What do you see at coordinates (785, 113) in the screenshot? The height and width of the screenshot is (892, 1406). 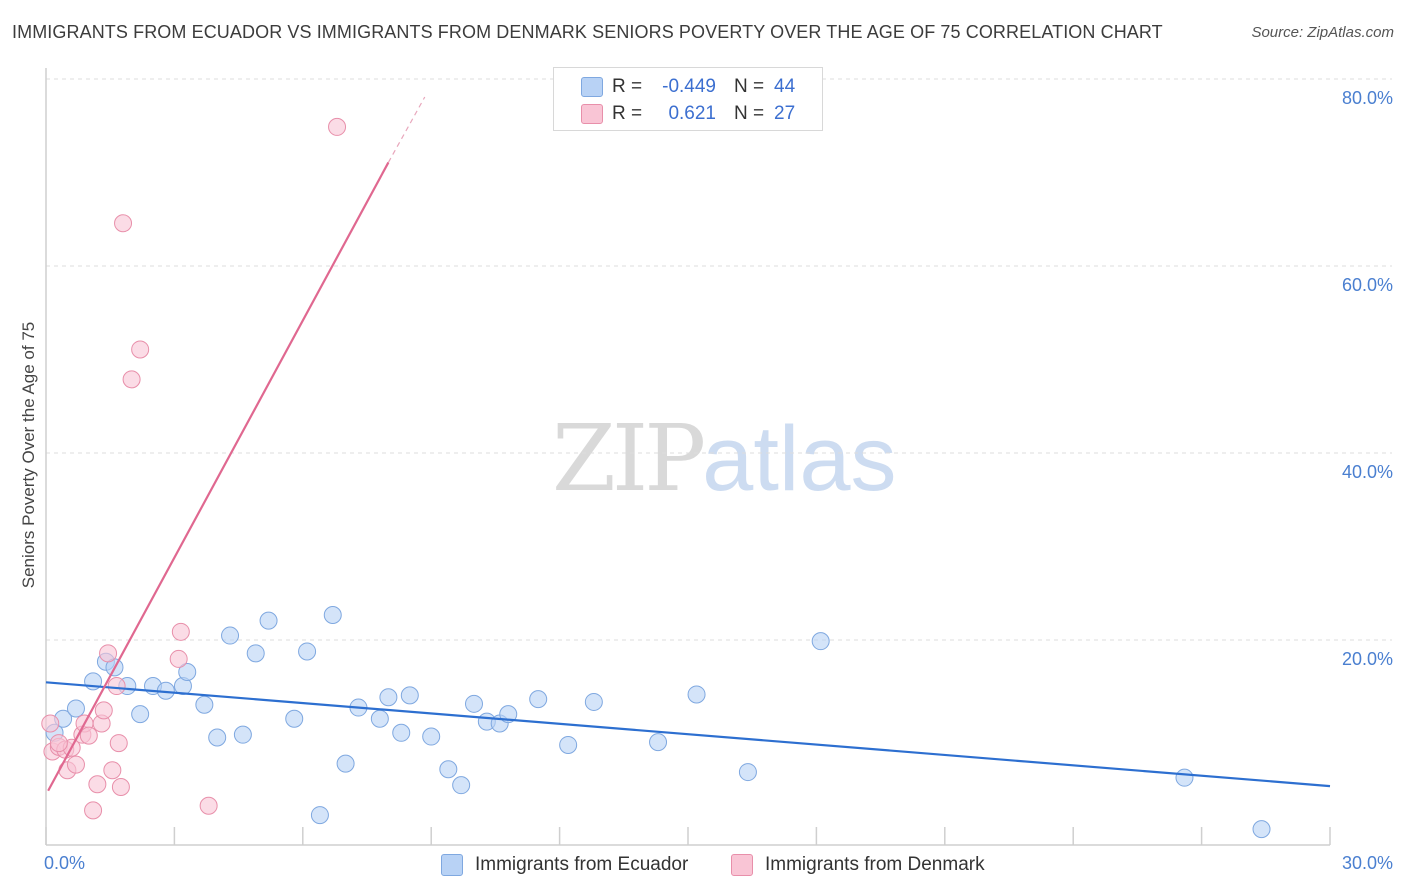 I see `n-value: 27` at bounding box center [785, 113].